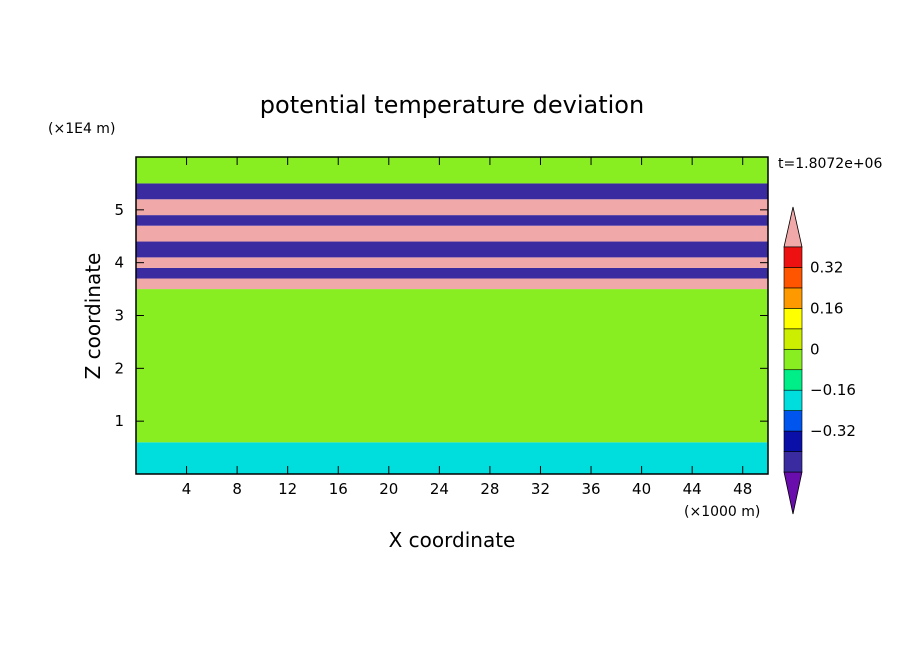  Describe the element at coordinates (590, 489) in the screenshot. I see `x-tick-label: 36` at that location.